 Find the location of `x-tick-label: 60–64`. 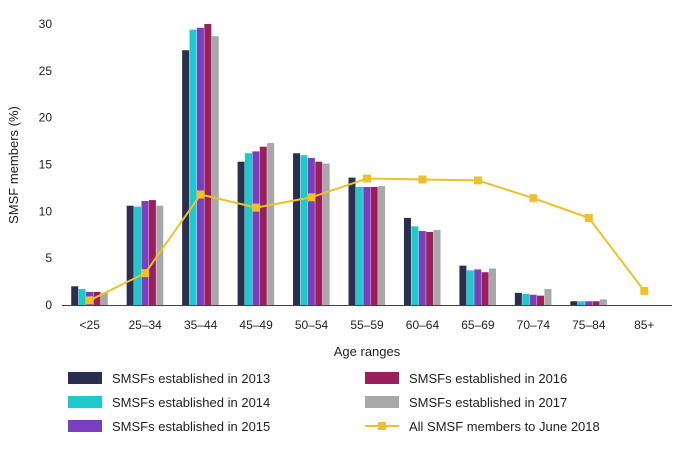

x-tick-label: 60–64 is located at coordinates (423, 325).